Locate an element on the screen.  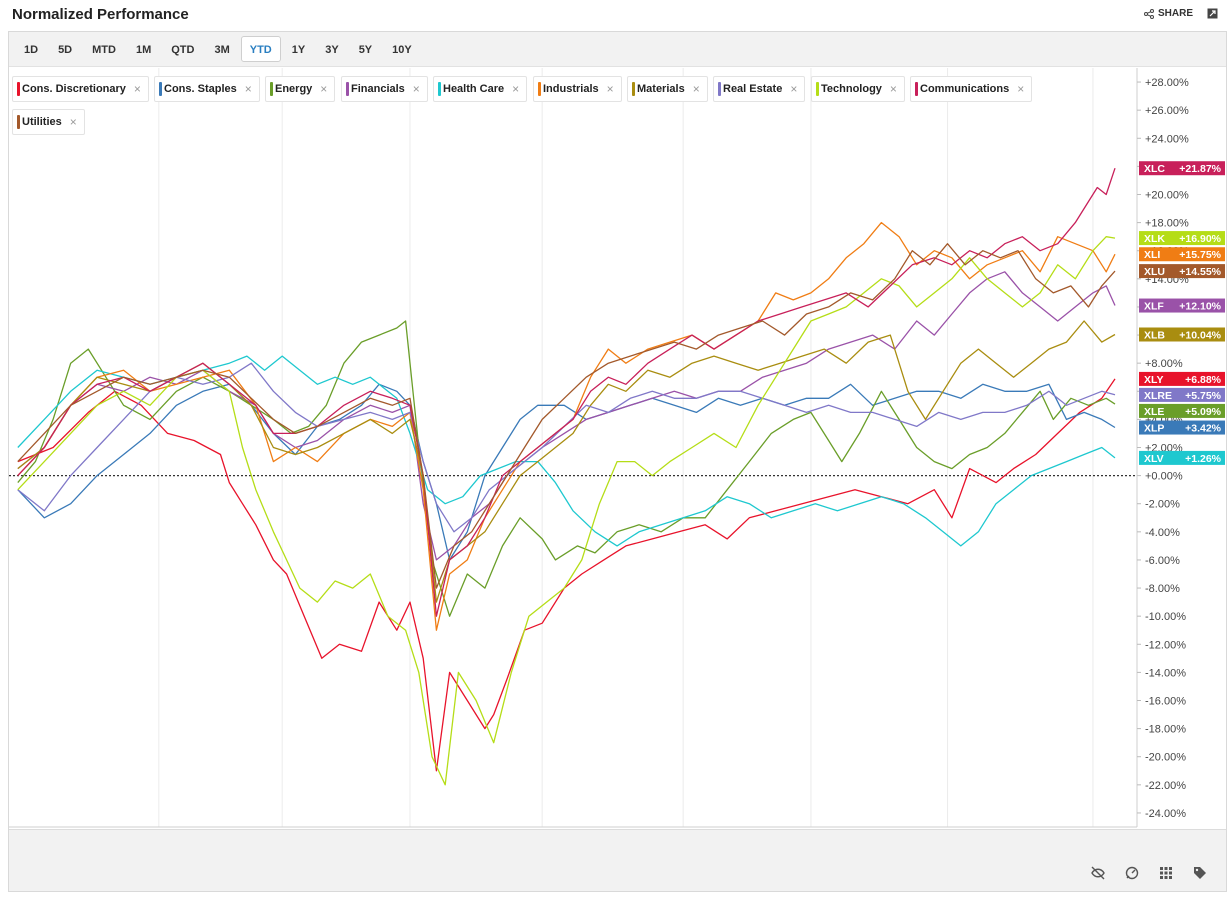
legend-chip-xlk: Technology × is located at coordinates (858, 89).